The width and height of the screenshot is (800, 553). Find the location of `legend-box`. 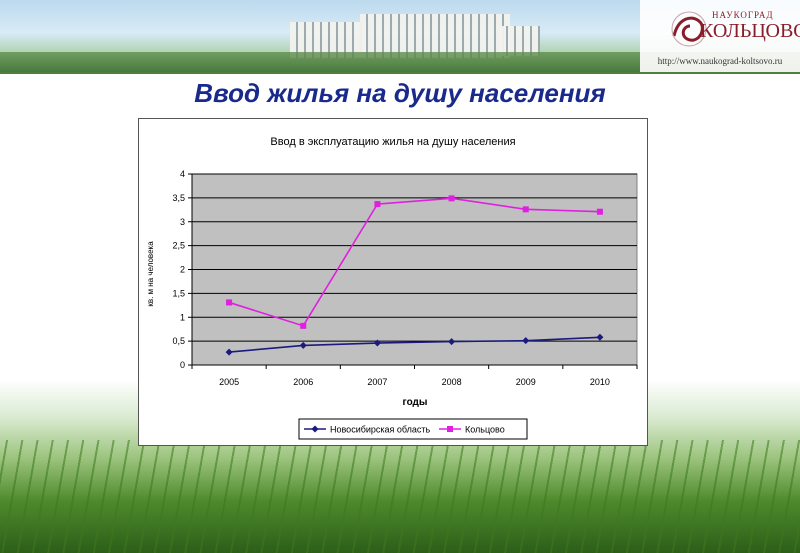

legend-box is located at coordinates (413, 429).